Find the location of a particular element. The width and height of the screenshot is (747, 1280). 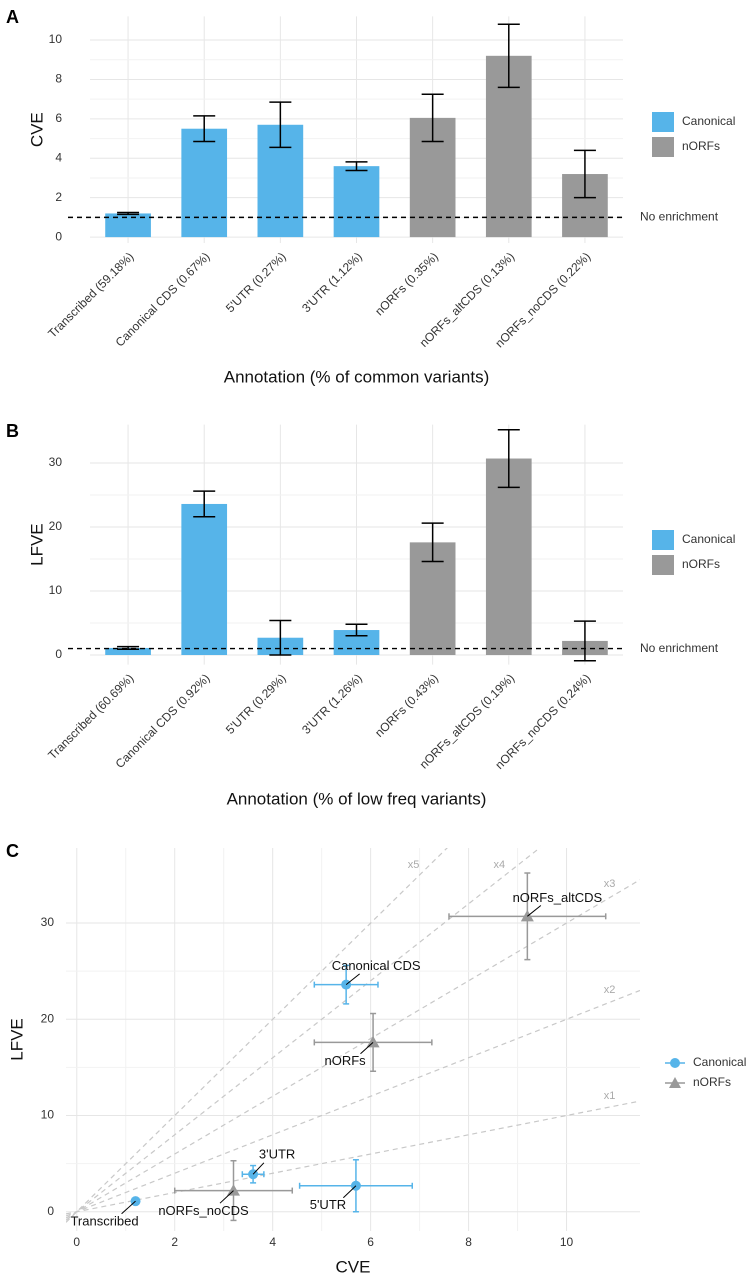

point-label: 3'UTR is located at coordinates (277, 1154).